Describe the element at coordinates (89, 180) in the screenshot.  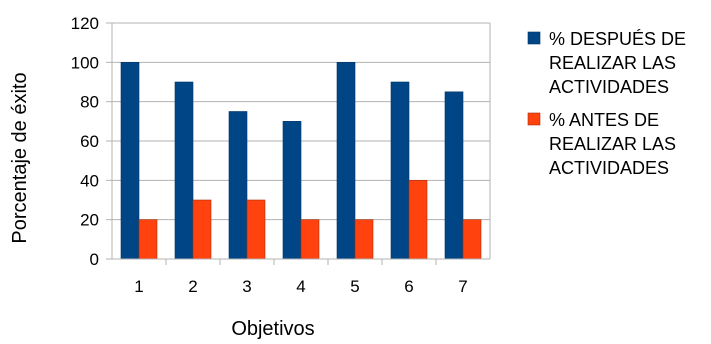
I see `y-tick-label: 40` at that location.